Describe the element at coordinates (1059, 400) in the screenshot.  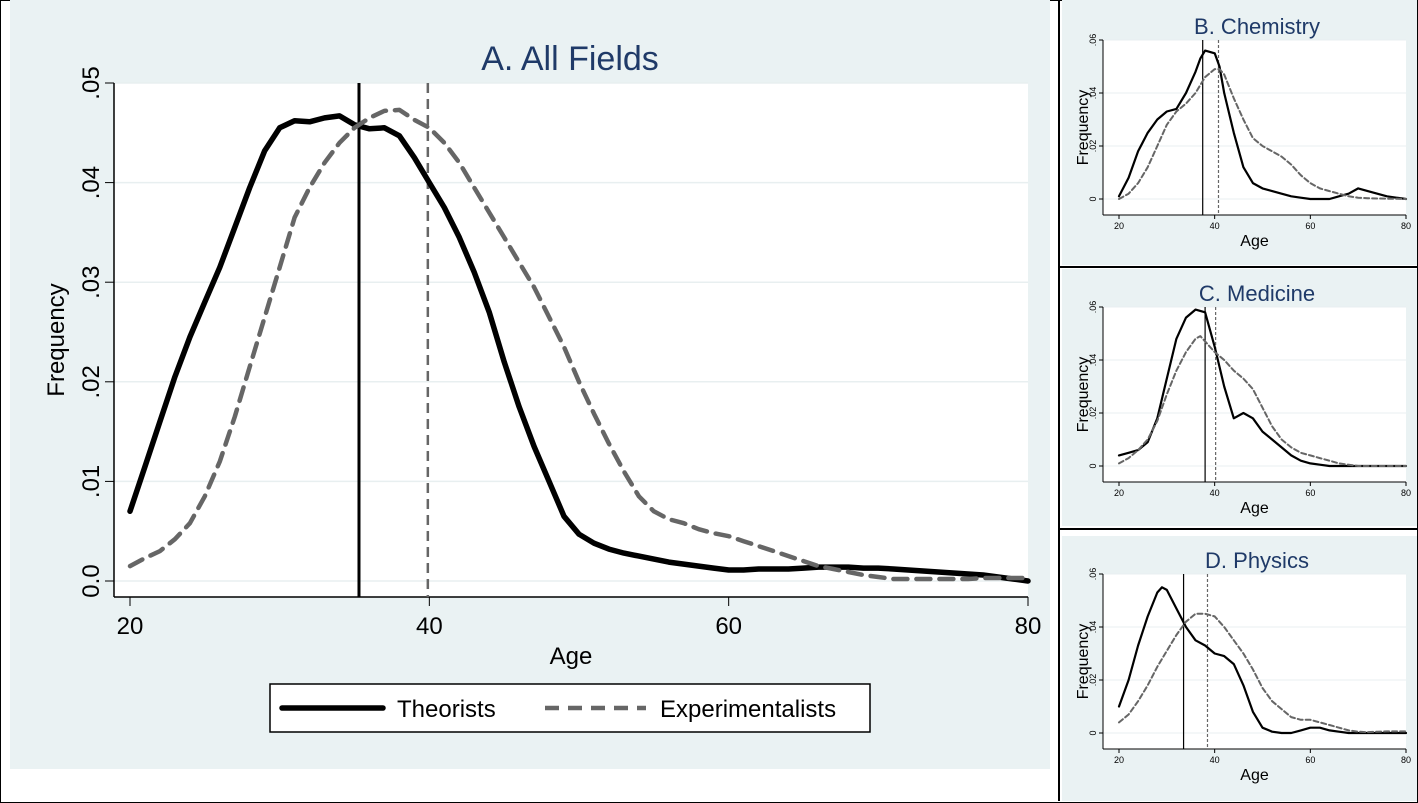
I see `vertical-divider` at that location.